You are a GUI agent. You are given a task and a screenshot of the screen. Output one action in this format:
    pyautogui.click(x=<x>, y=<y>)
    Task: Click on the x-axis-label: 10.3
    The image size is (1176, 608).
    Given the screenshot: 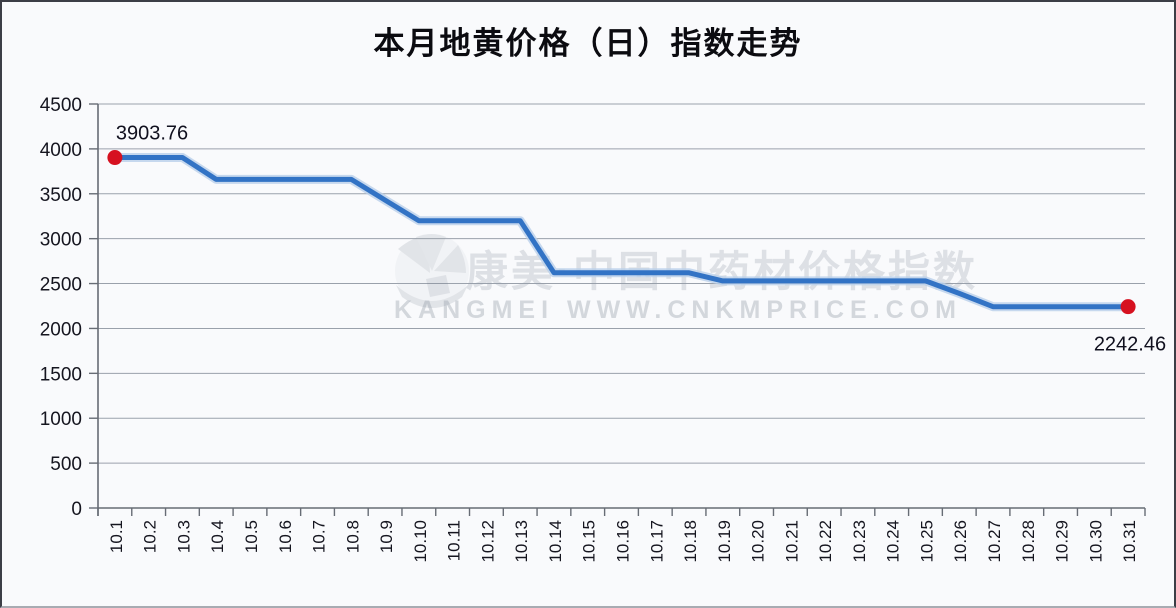 What is the action you would take?
    pyautogui.click(x=183, y=536)
    